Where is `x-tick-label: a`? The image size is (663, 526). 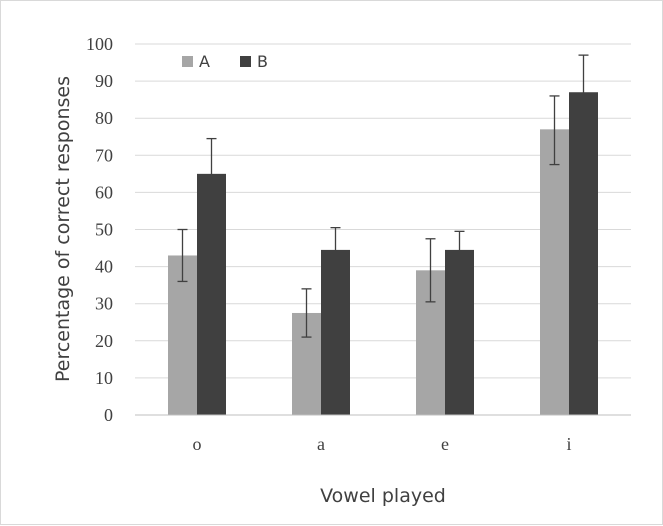 x-tick-label: a is located at coordinates (321, 444).